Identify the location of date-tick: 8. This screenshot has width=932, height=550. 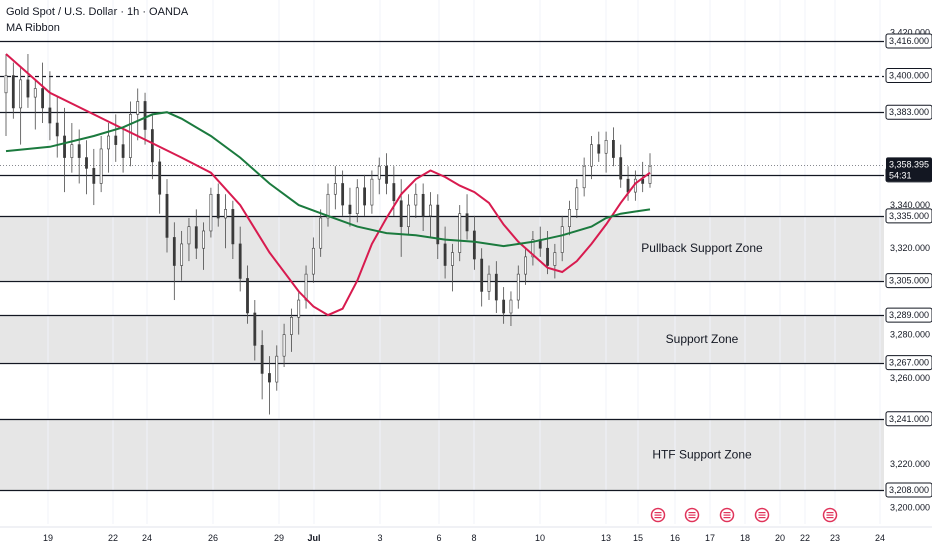
(473, 538).